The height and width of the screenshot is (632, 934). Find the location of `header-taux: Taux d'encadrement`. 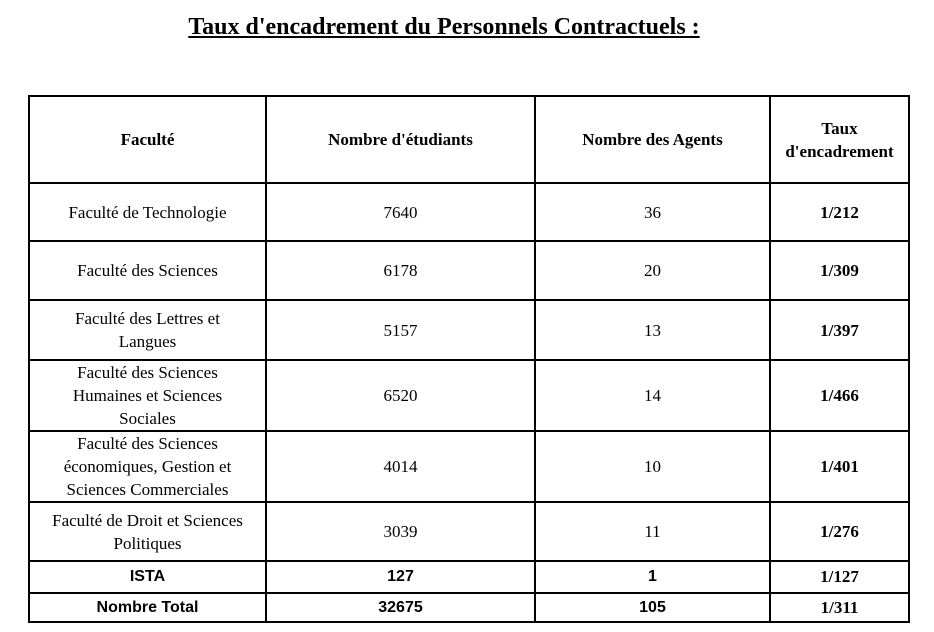

header-taux: Taux d'encadrement is located at coordinates (839, 139).